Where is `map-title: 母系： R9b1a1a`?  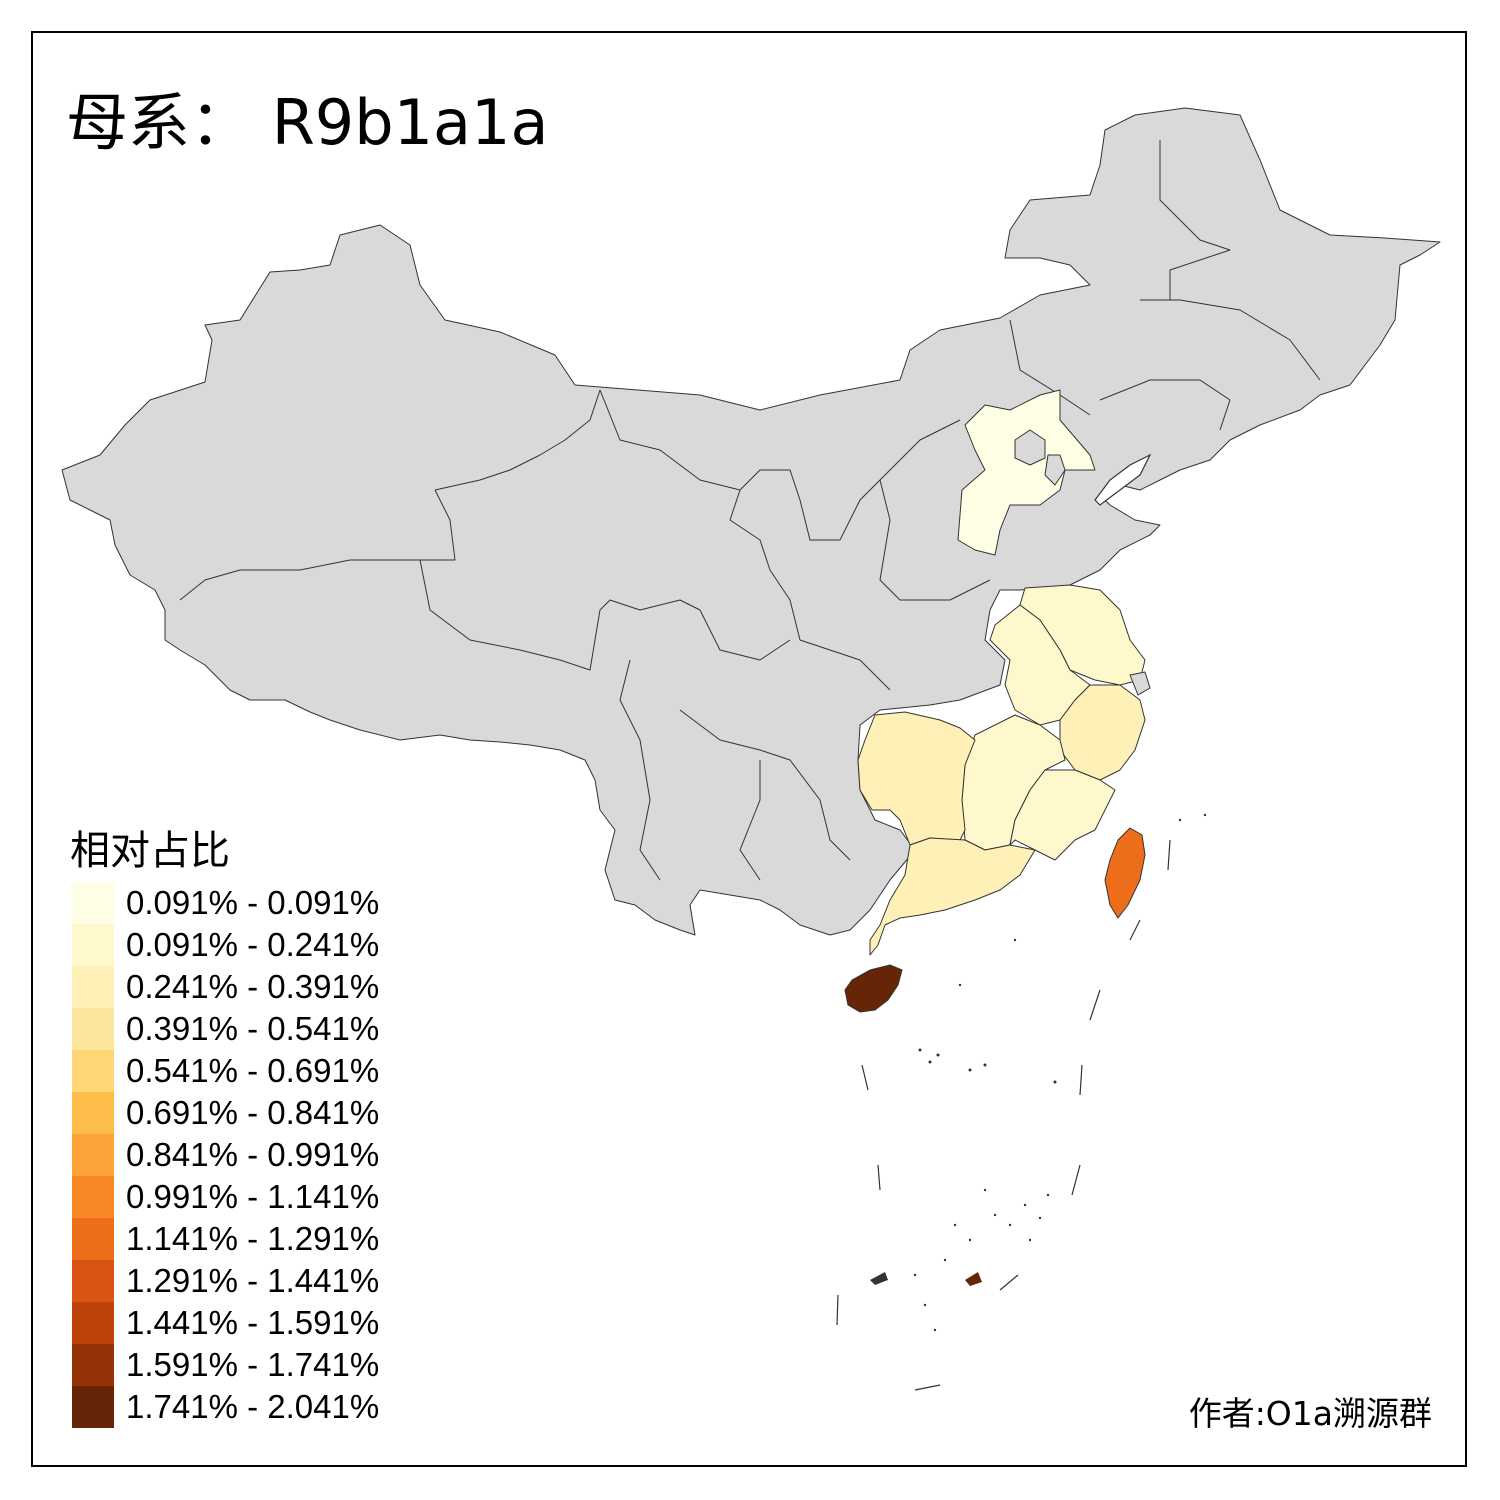
map-title: 母系： R9b1a1a is located at coordinates (307, 122).